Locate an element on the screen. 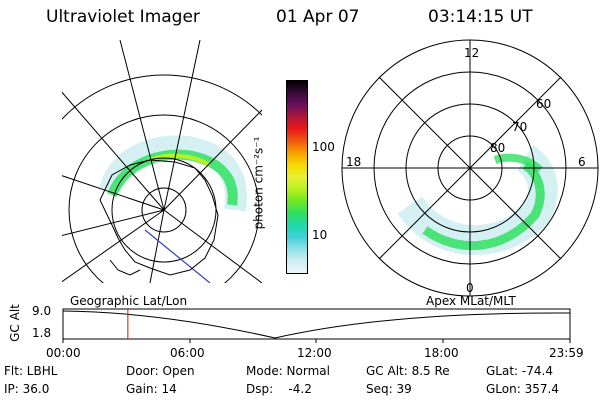 This screenshot has width=600, height=400. info-dsp: Dsp: -4.2 is located at coordinates (279, 389).